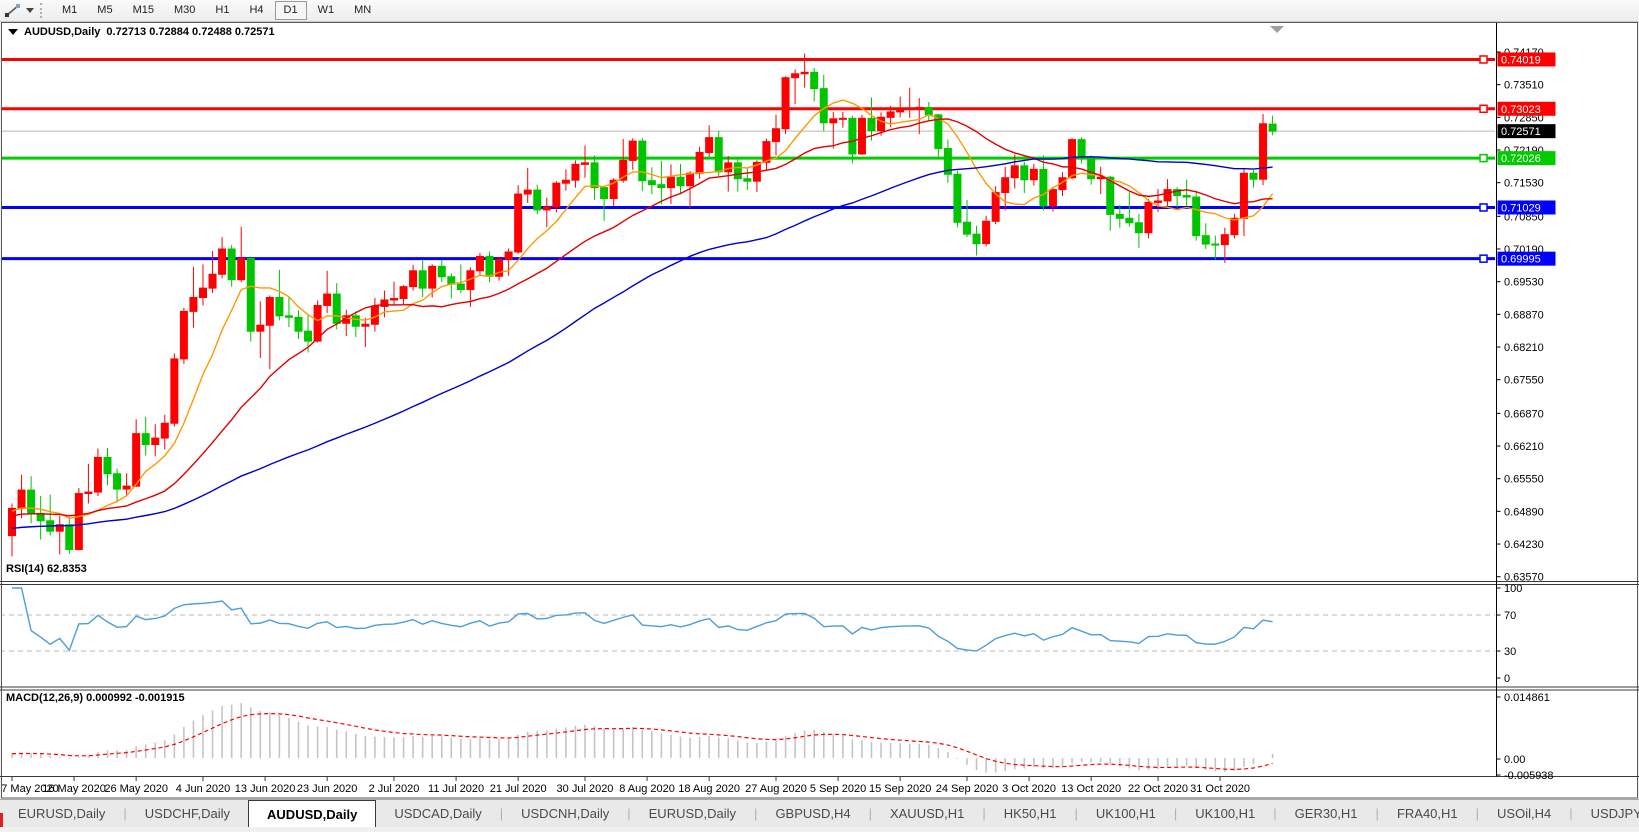 The image size is (1639, 832). Describe the element at coordinates (1220, 789) in the screenshot. I see `date-label: 31 Oct 2020` at that location.